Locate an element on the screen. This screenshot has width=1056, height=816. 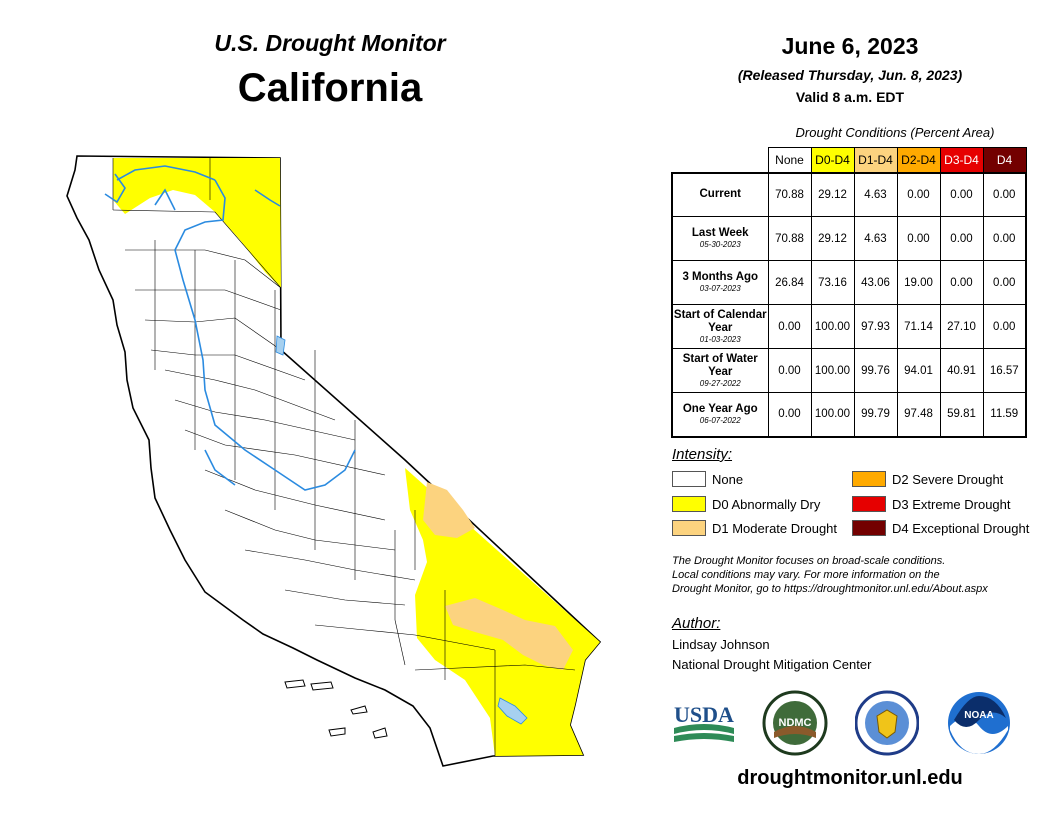
conditions-title: Drought Conditions (Percent Area) is located at coordinates (895, 132).